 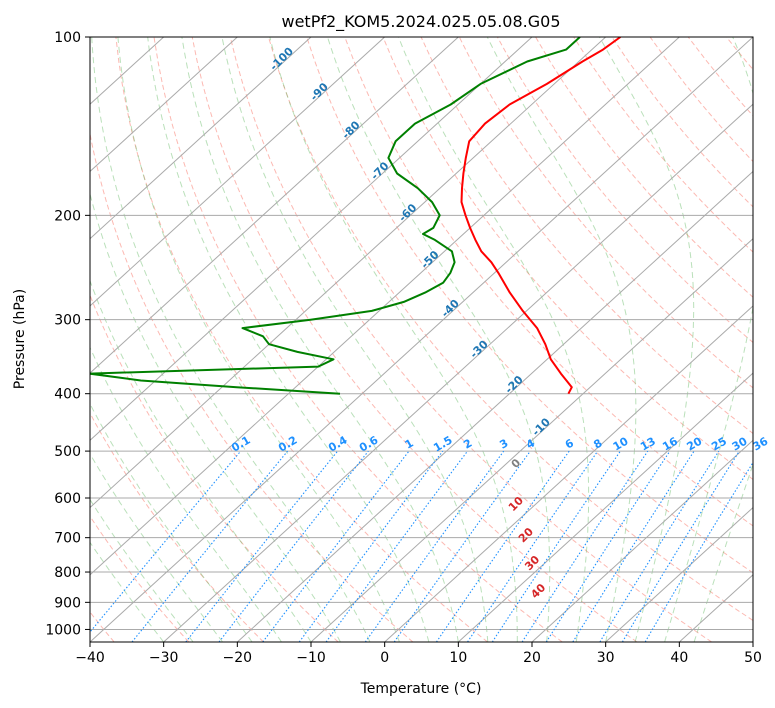 What do you see at coordinates (90, 658) in the screenshot?
I see `x-tick-label: −40` at bounding box center [90, 658].